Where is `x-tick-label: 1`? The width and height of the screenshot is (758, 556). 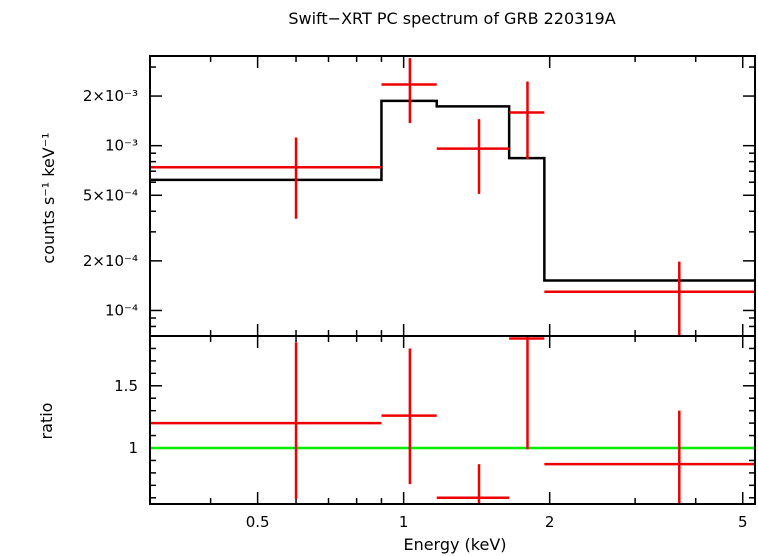 x-tick-label: 1 is located at coordinates (404, 522).